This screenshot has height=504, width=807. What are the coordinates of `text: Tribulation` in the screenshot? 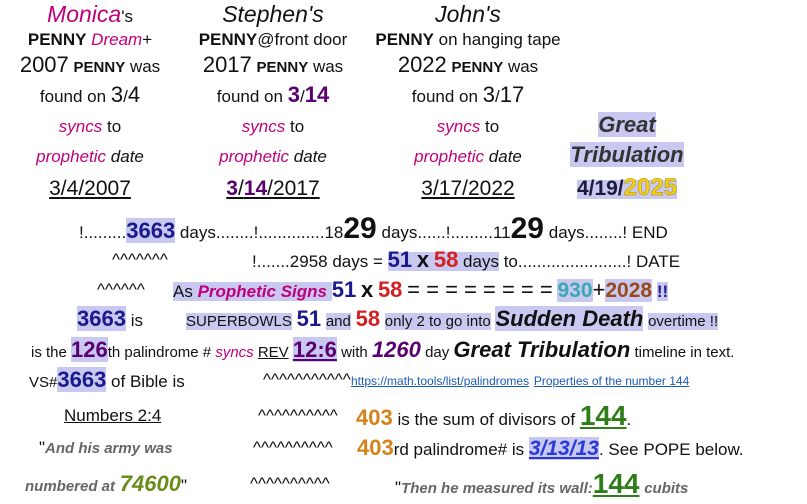 It's located at (627, 154).